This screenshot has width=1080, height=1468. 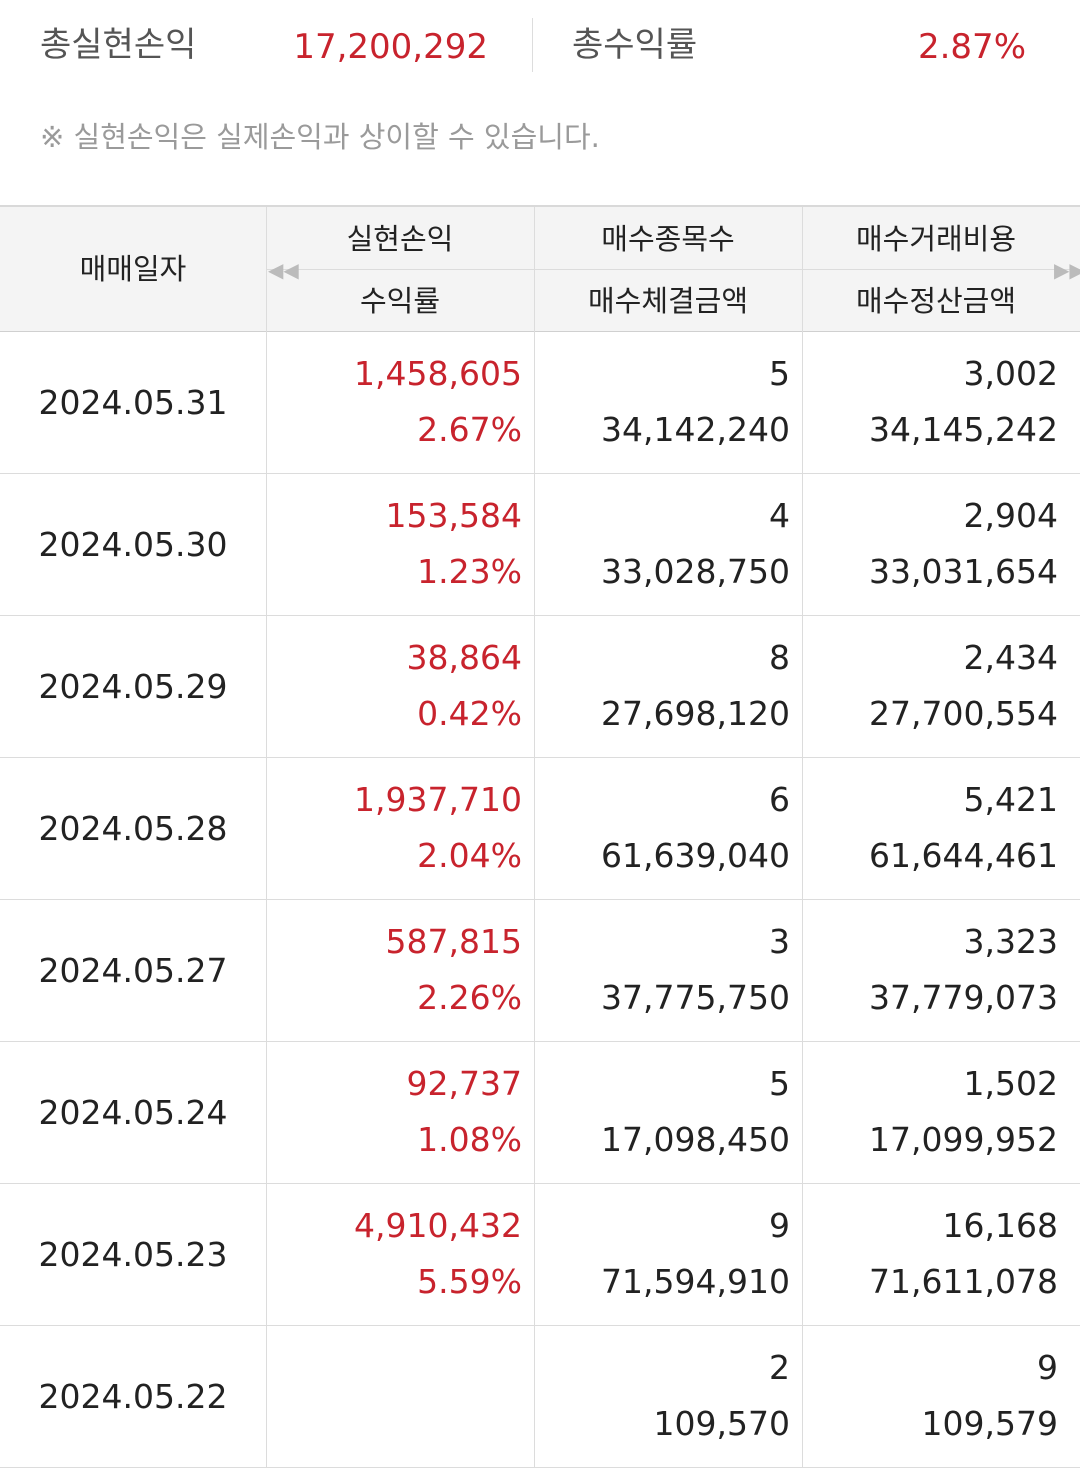 What do you see at coordinates (133, 686) in the screenshot?
I see `trade-date: 2024.05.29` at bounding box center [133, 686].